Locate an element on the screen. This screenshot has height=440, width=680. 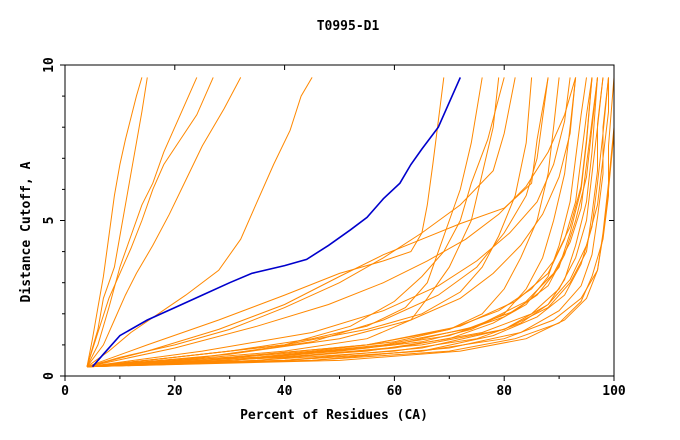
x-tick-label: 40 is located at coordinates (285, 391).